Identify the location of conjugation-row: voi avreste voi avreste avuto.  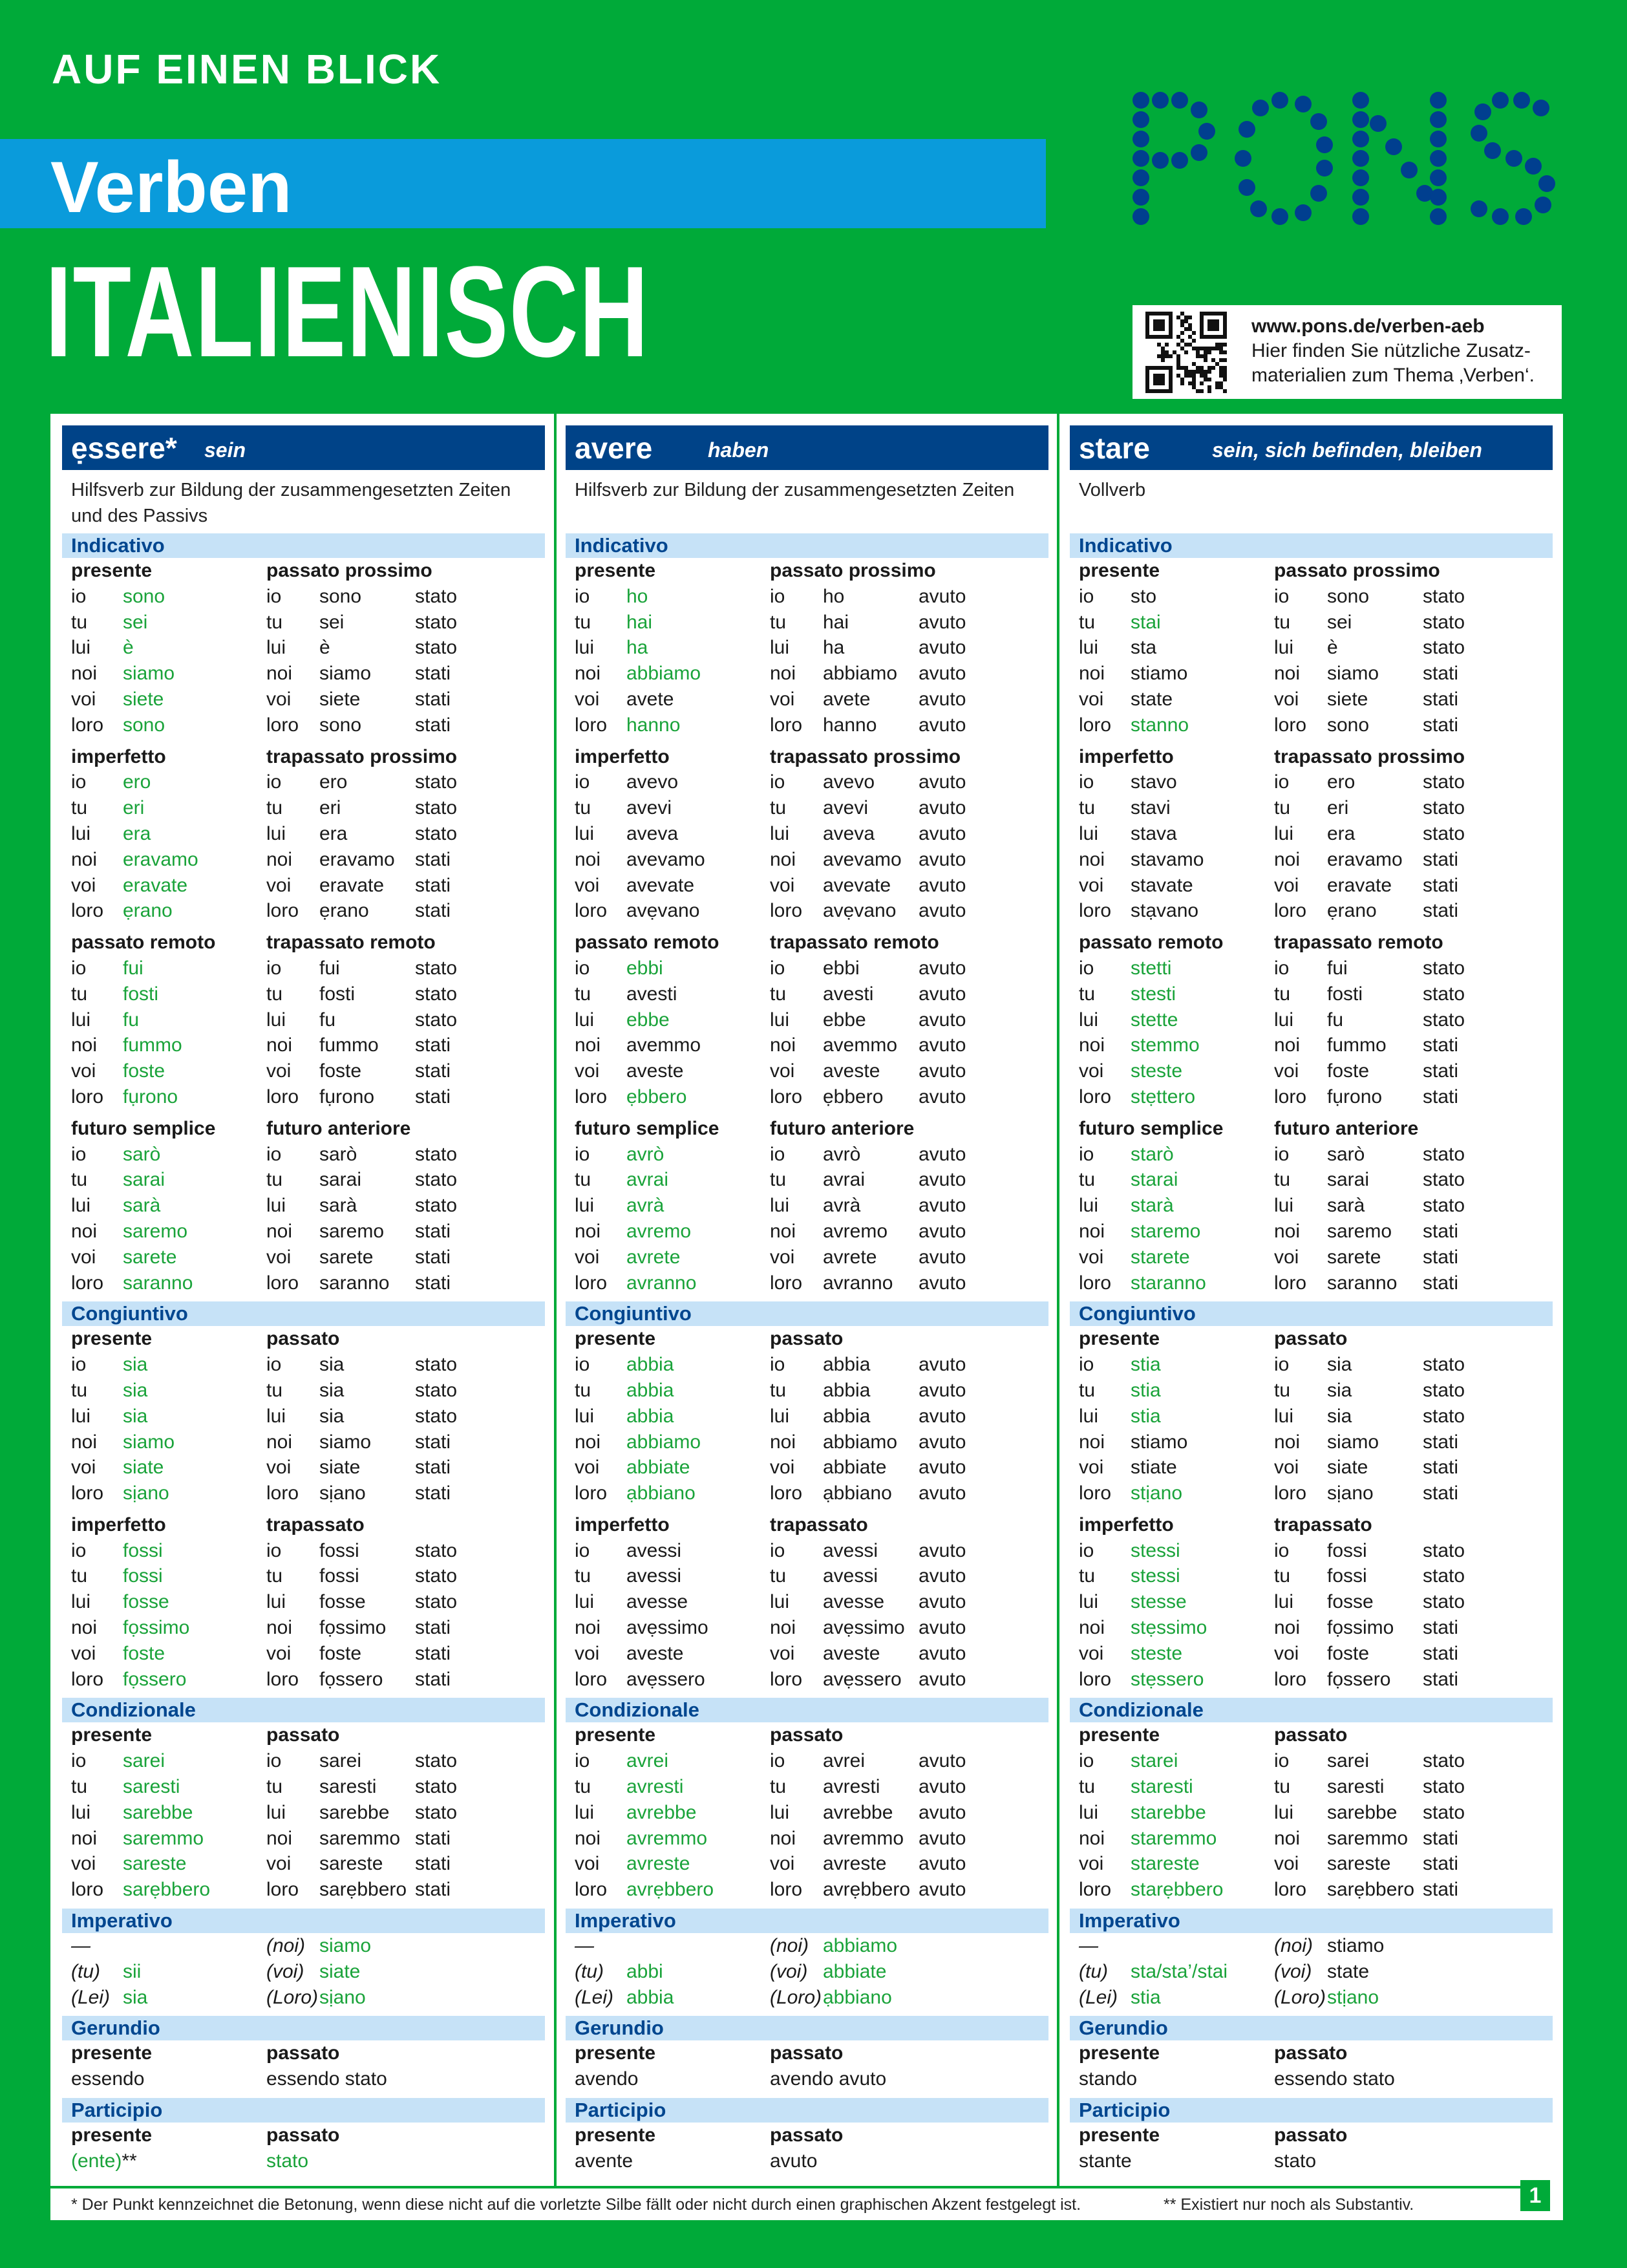
(807, 1864).